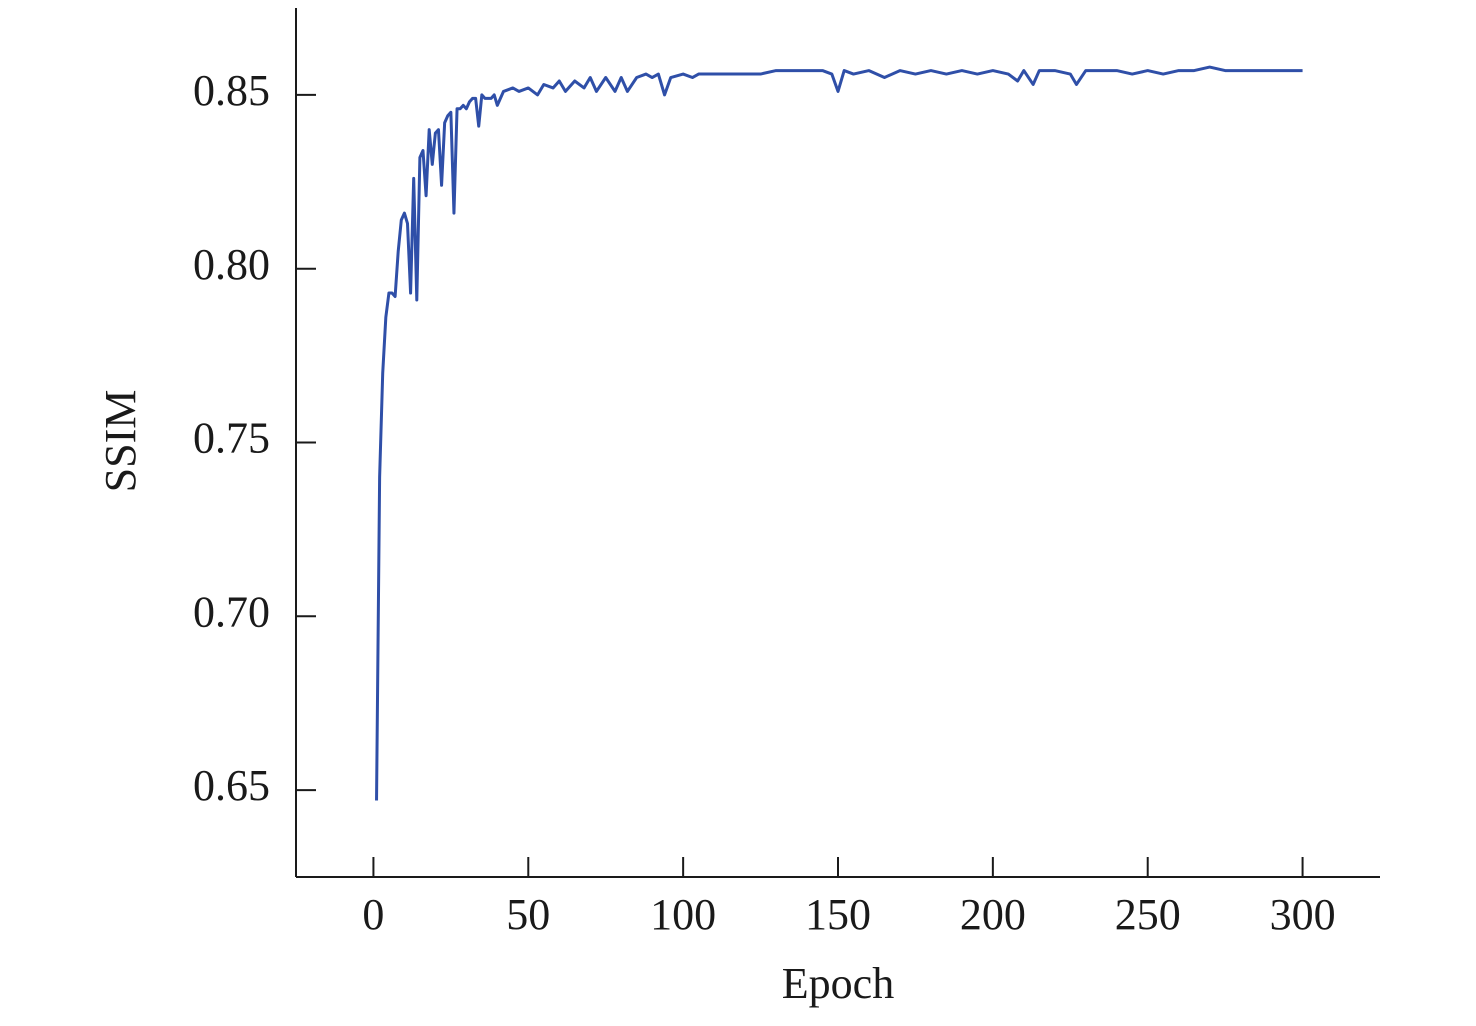 The image size is (1476, 1026). I want to click on x-tick-label: 300, so click(1303, 914).